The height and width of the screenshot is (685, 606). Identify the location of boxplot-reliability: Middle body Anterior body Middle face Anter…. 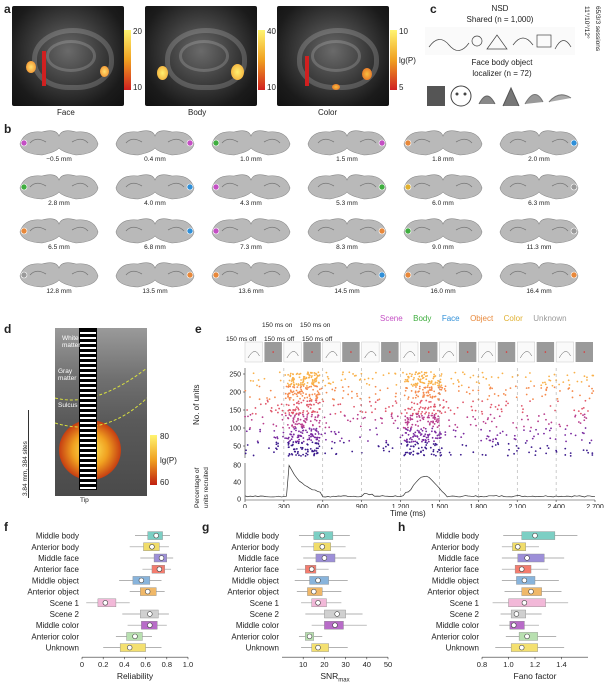
(110, 606).